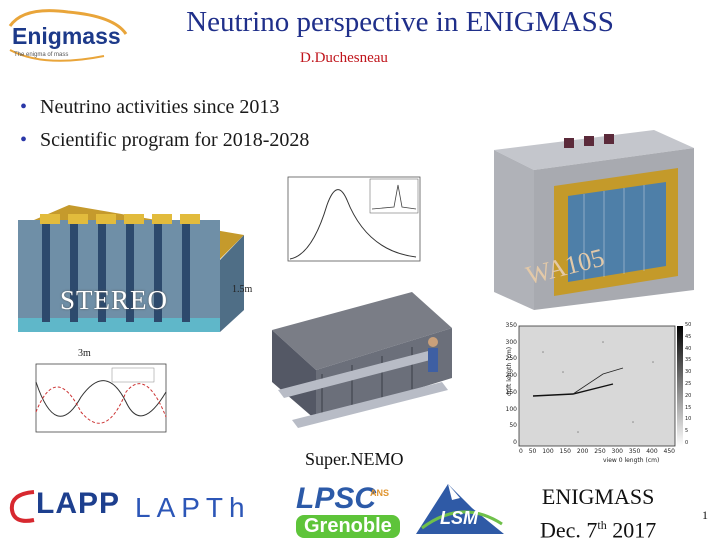  I want to click on stereo-detector-image, so click(129, 275).